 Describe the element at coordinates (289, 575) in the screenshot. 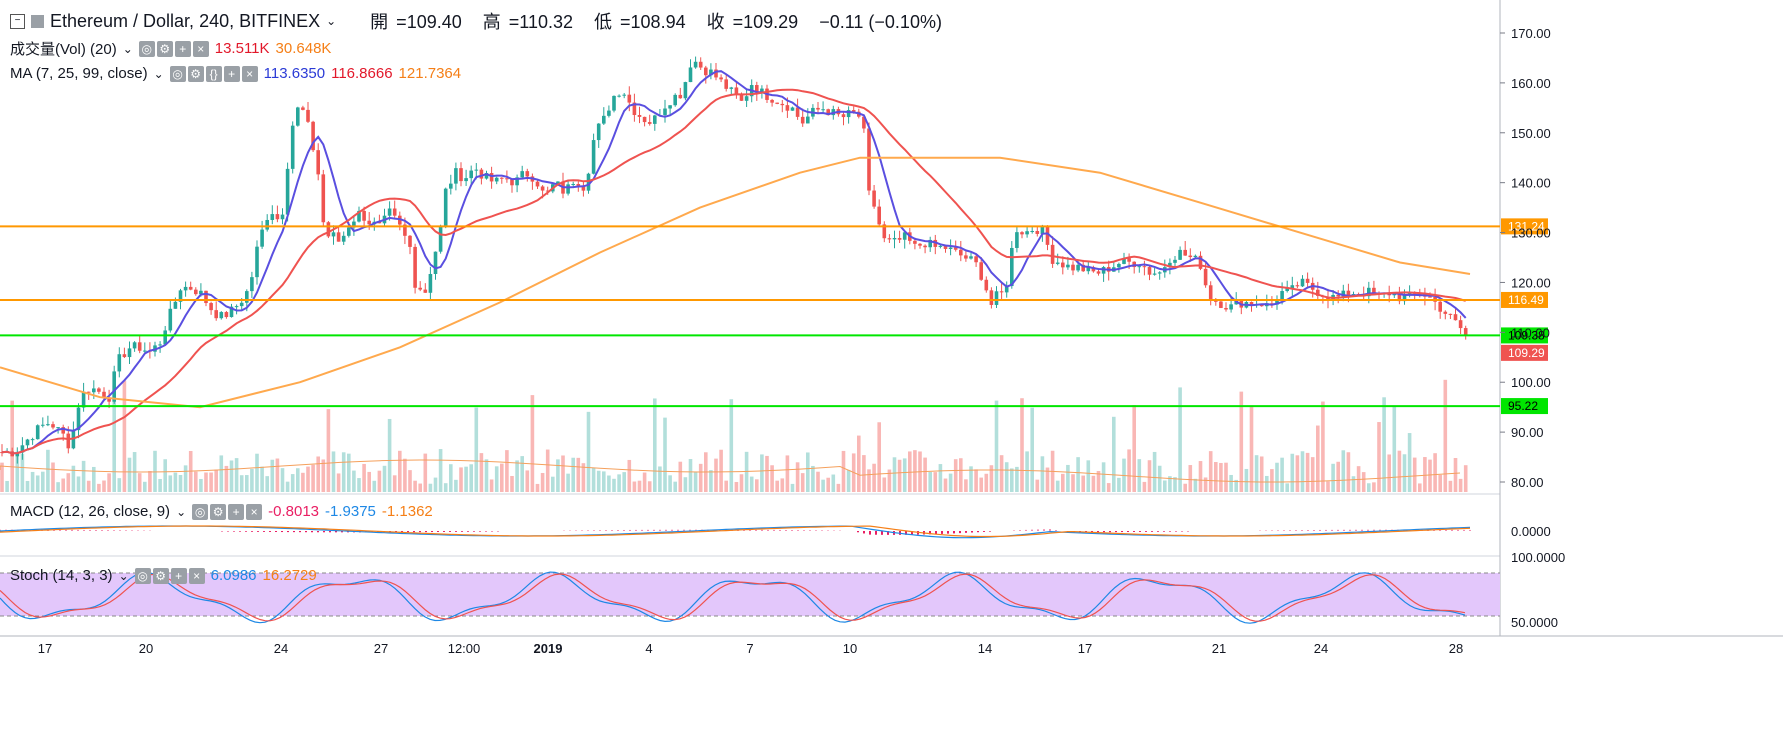

I see `stoch-d-value: 16.2729` at that location.